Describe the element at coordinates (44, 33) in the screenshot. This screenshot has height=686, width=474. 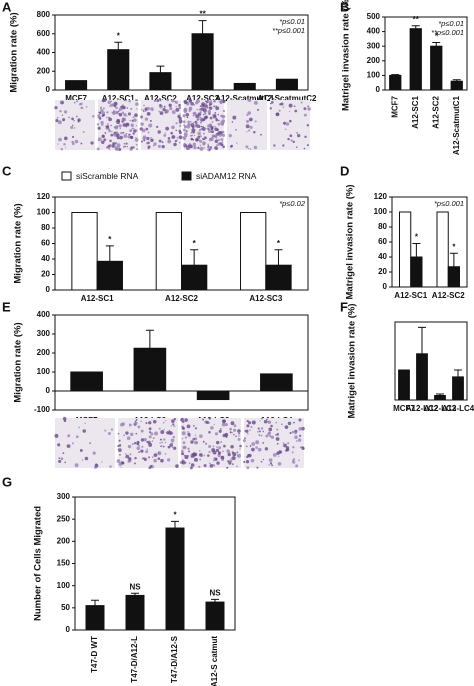
I see `y-tick-label: 600` at that location.